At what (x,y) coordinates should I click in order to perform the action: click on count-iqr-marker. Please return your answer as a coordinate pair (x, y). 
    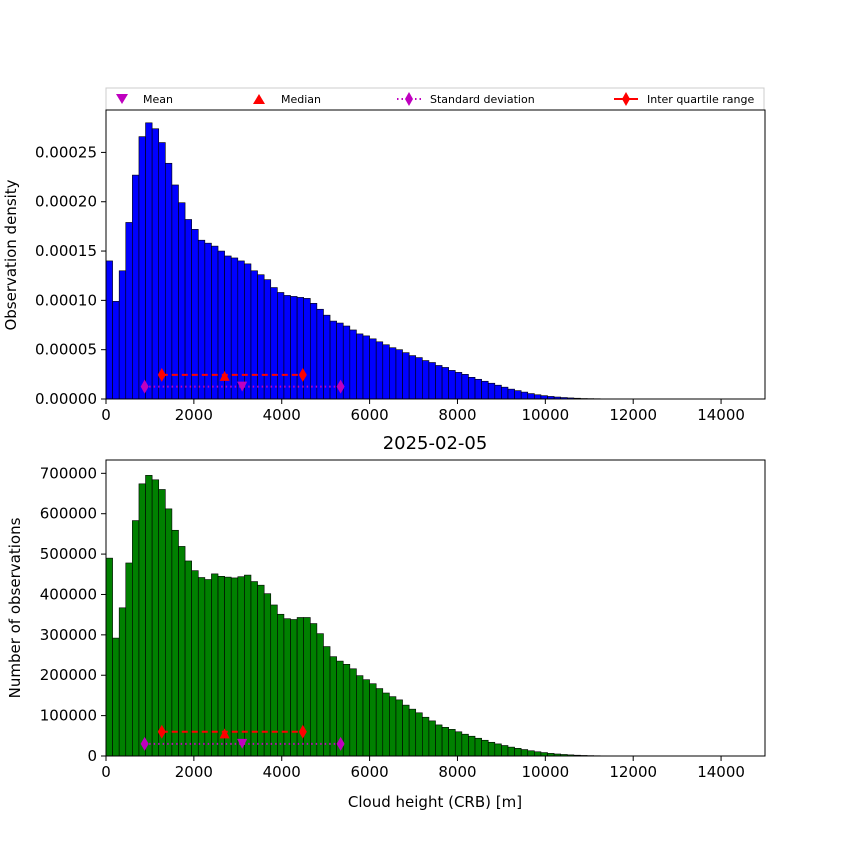
    Looking at the image, I should click on (161, 731).